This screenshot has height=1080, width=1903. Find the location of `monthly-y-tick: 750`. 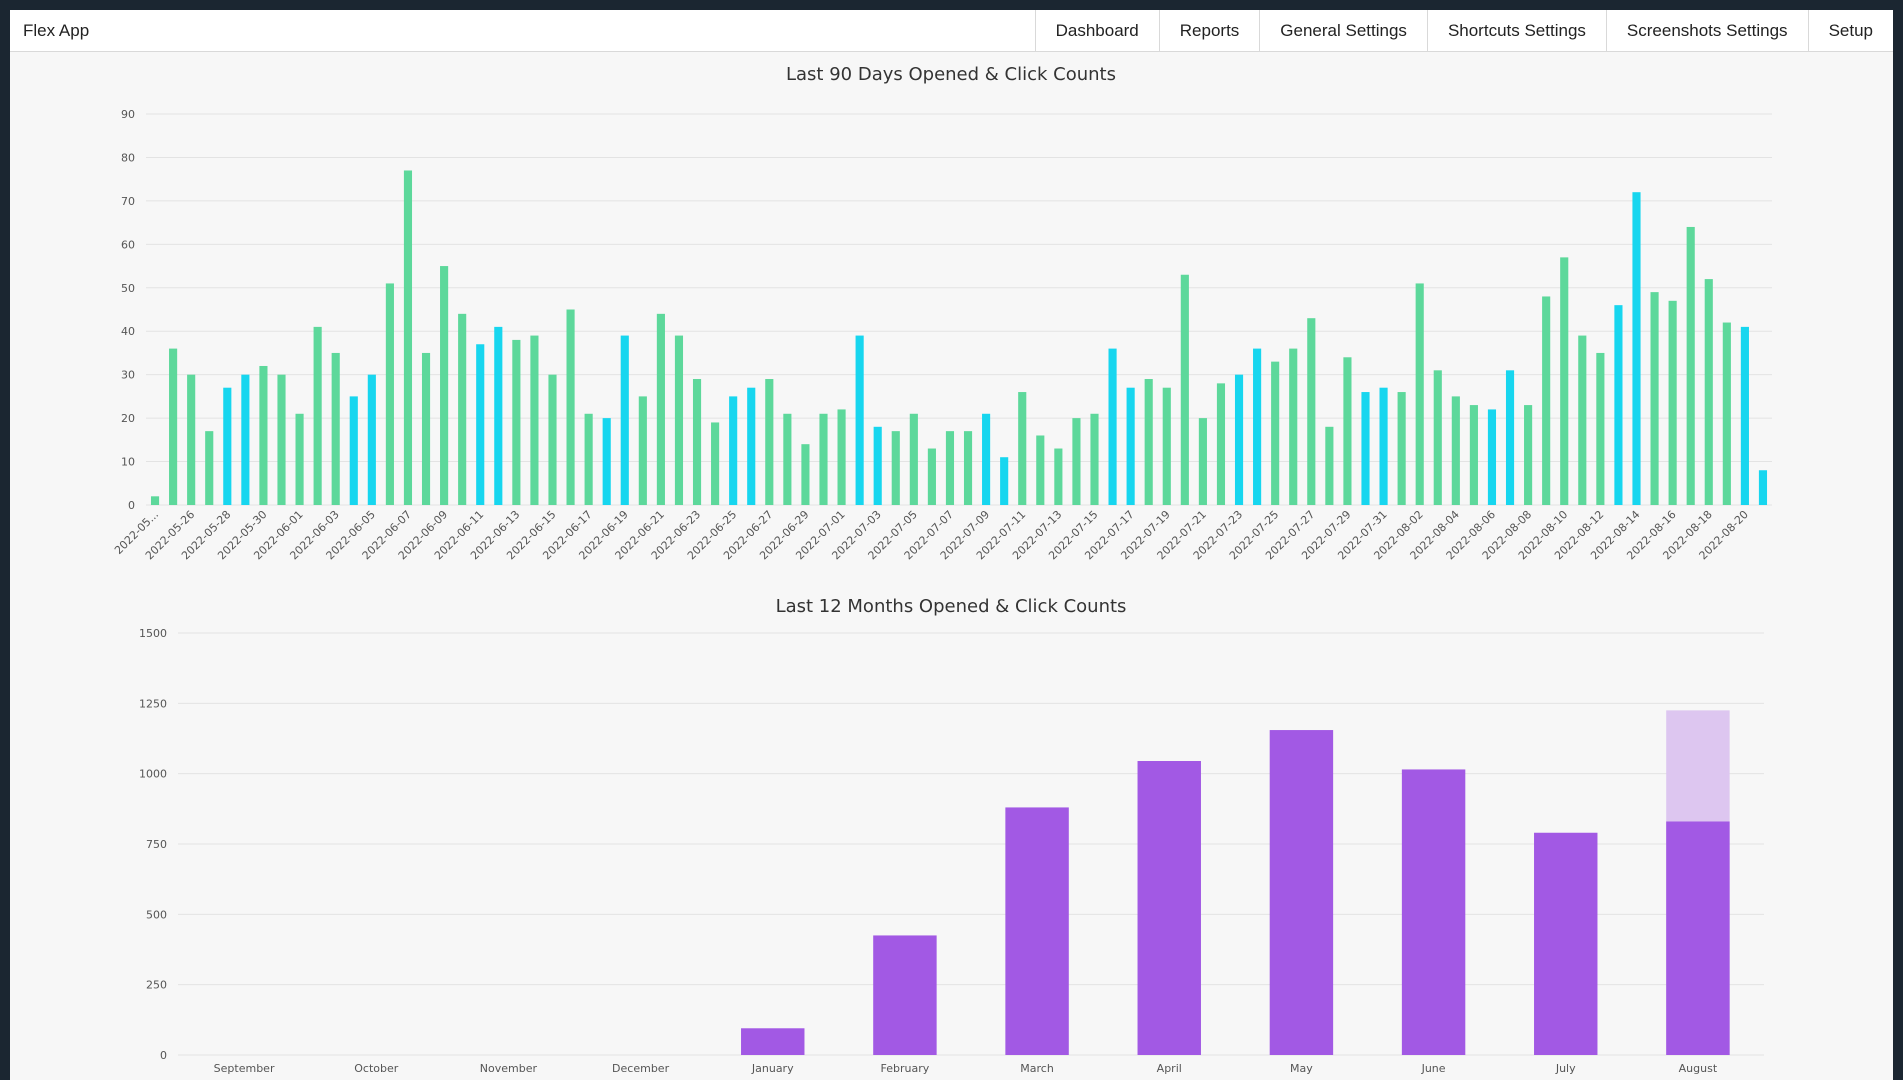

monthly-y-tick: 750 is located at coordinates (156, 844).